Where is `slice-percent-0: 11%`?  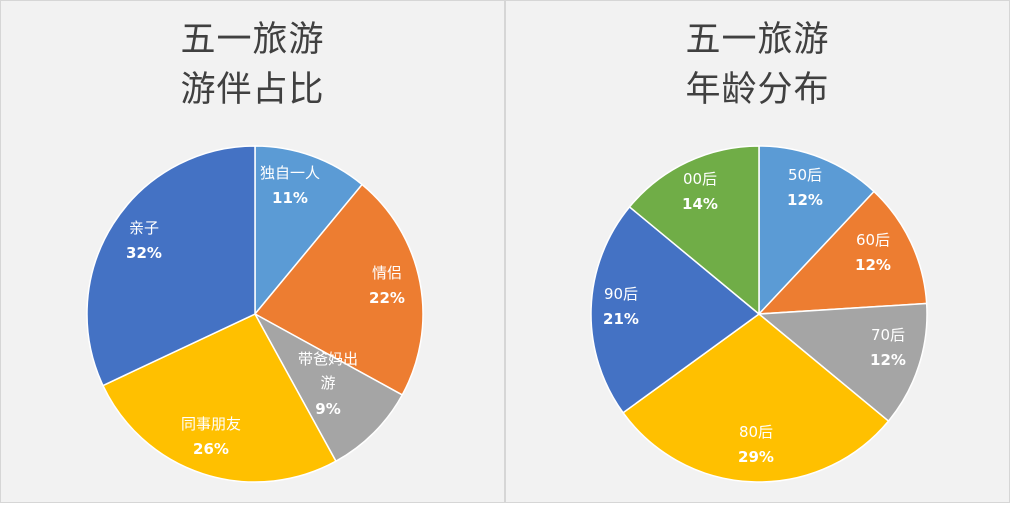 slice-percent-0: 11% is located at coordinates (290, 198).